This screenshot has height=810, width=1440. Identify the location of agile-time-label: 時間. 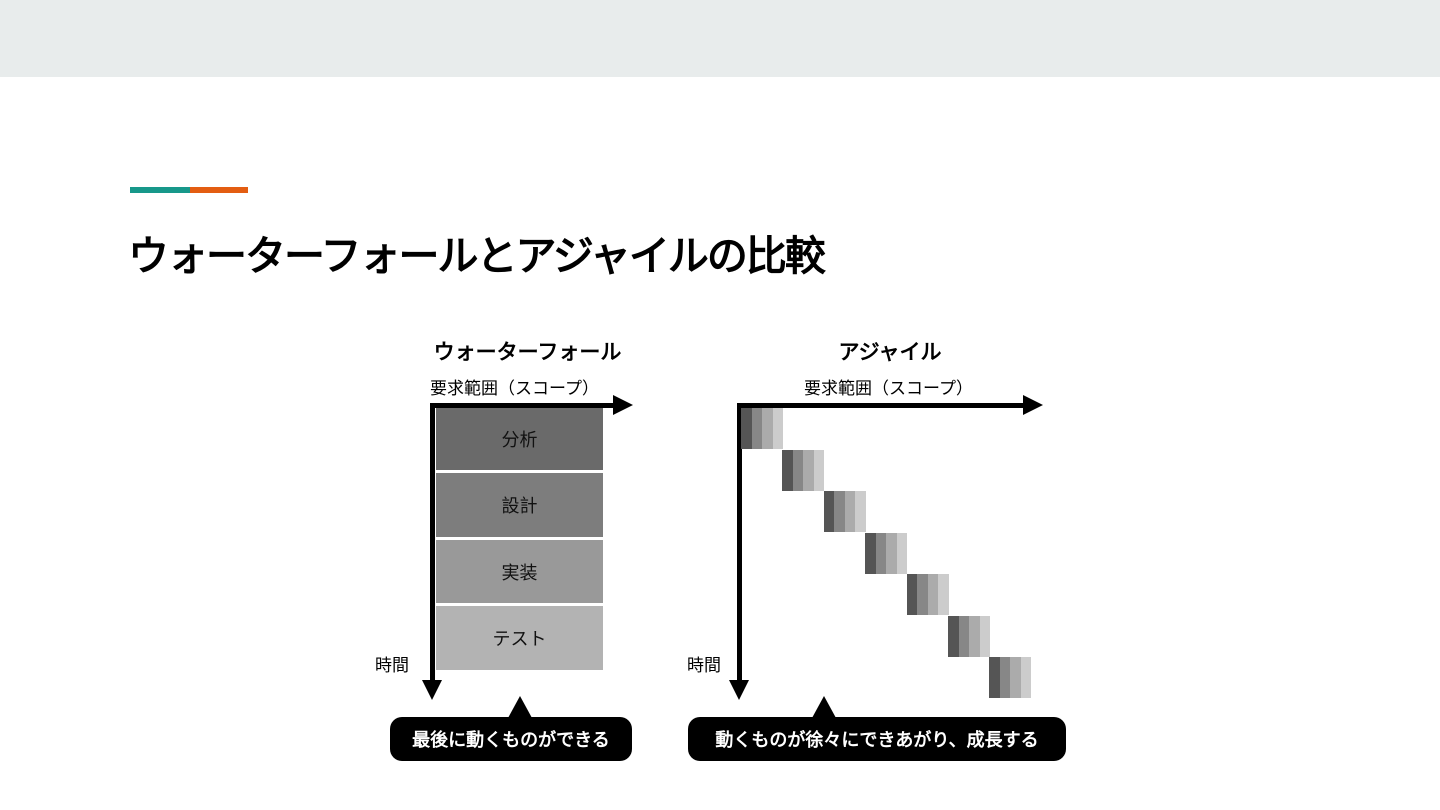
(704, 666).